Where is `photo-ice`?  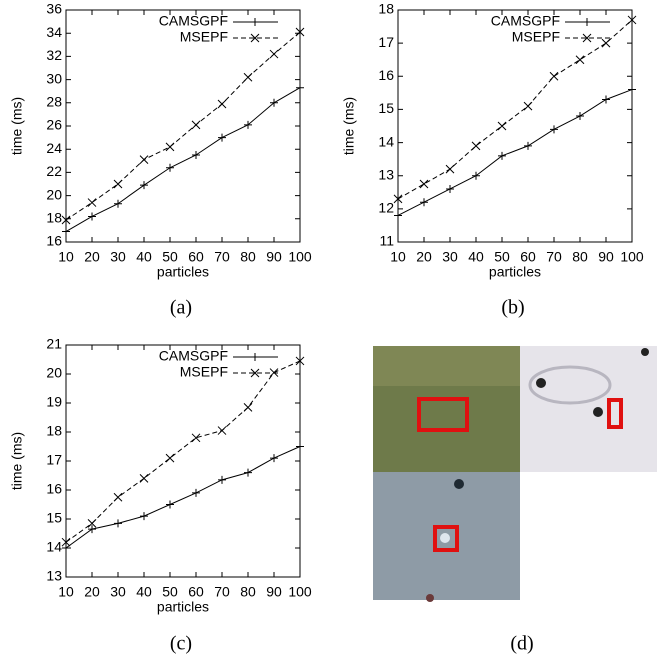 photo-ice is located at coordinates (588, 409).